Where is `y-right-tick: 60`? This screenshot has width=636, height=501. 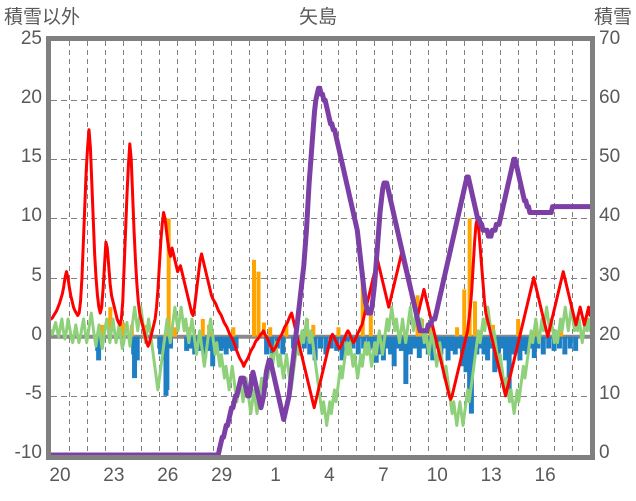 y-right-tick: 60 is located at coordinates (610, 98).